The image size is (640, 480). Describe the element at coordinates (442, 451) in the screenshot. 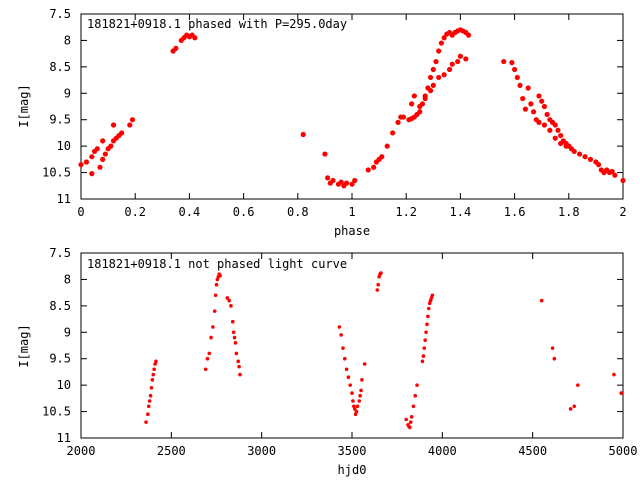

I see `x-tick-label: 4000` at that location.